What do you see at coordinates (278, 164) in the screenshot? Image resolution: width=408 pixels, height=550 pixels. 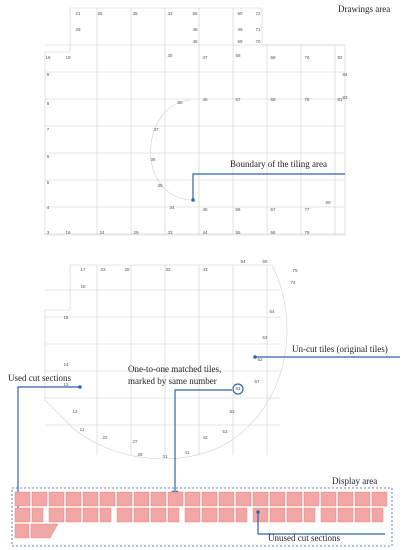 I see `label-boundary: Boundary of the tiling area` at bounding box center [278, 164].